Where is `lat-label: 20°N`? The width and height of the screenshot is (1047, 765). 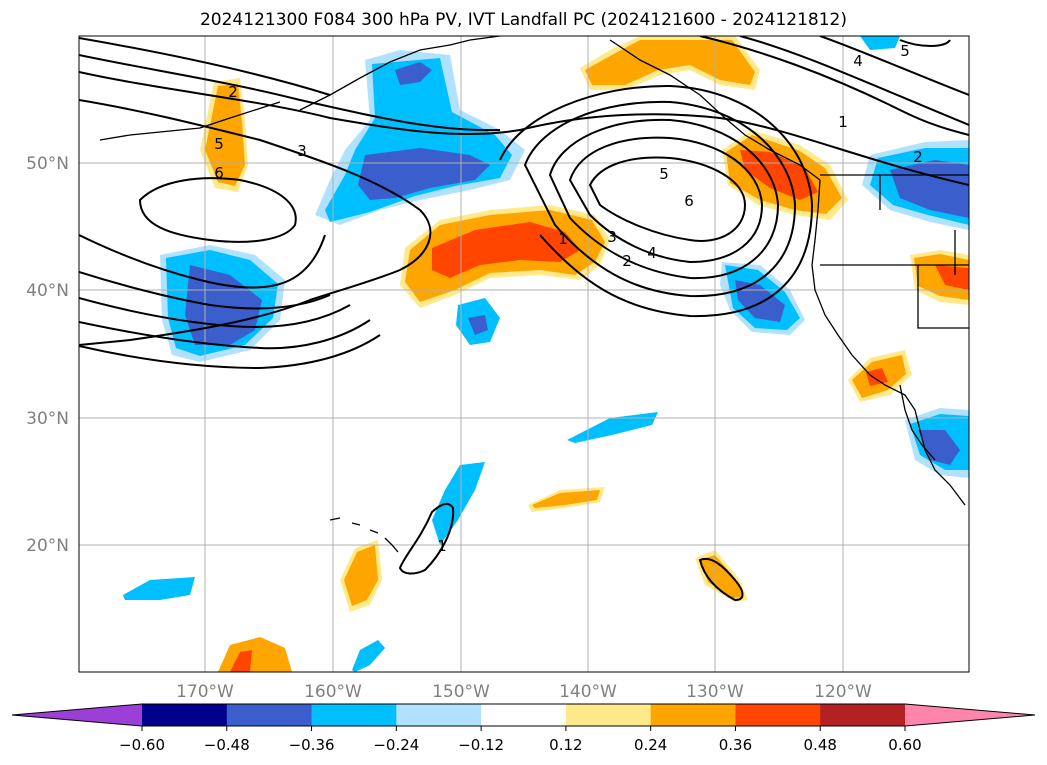 lat-label: 20°N is located at coordinates (47, 546).